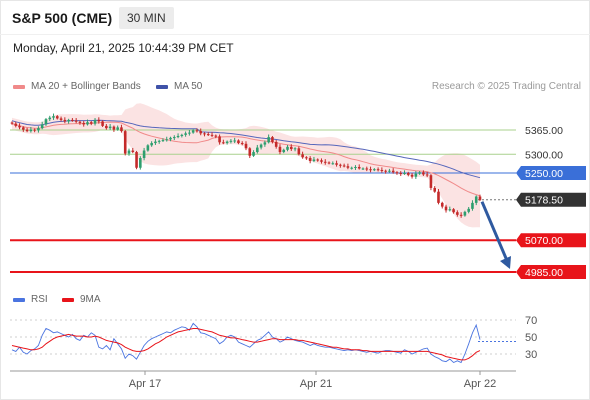 The image size is (590, 400). I want to click on legend-rsi-label: RSI, so click(39, 299).